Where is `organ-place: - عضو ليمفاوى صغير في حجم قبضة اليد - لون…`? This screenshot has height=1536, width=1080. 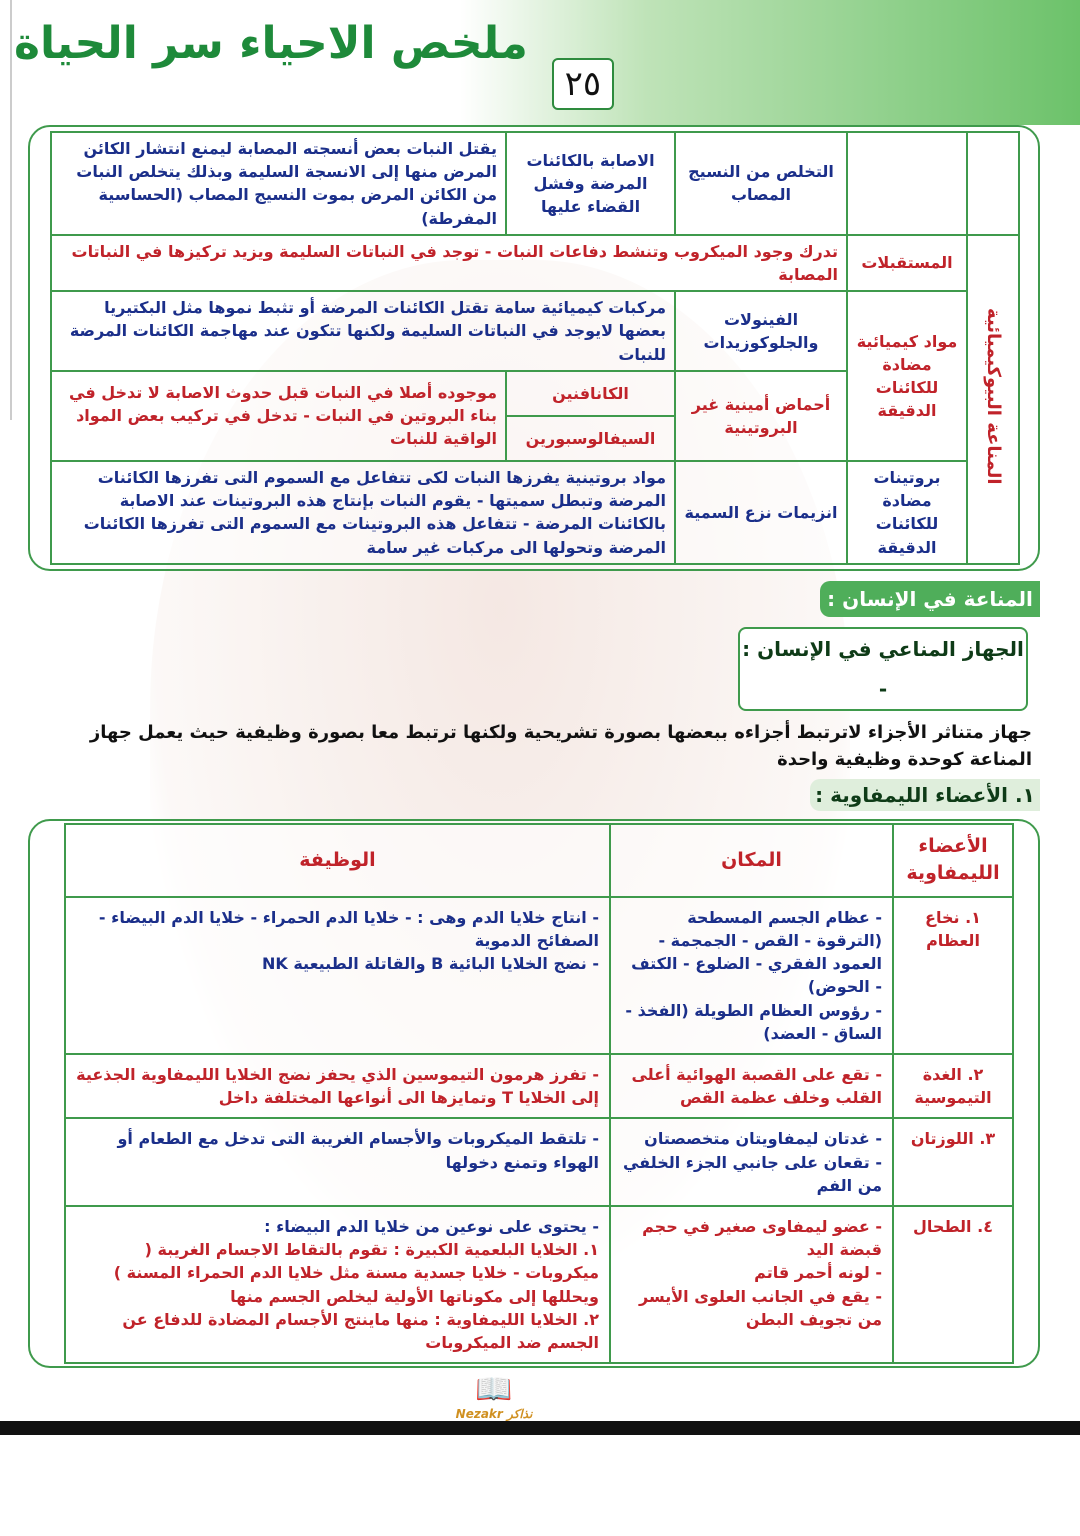 organ-place: - عضو ليمفاوى صغير في حجم قبضة اليد - لون… is located at coordinates (751, 1284).